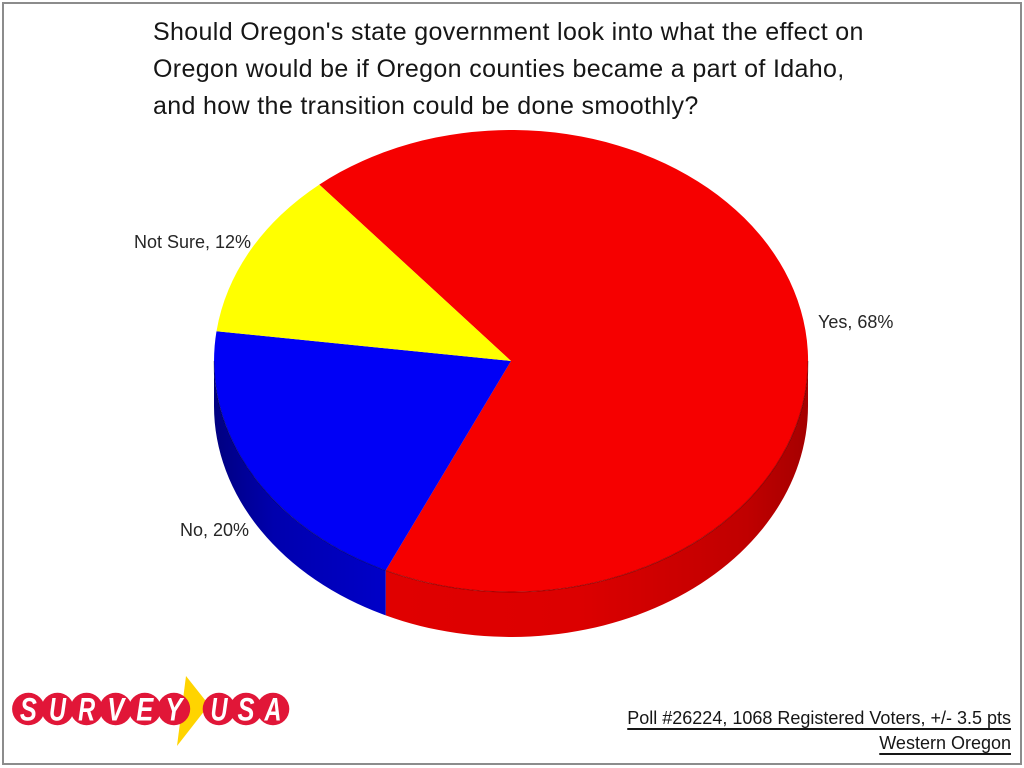  What do you see at coordinates (273, 710) in the screenshot?
I see `svg-text: A` at bounding box center [273, 710].